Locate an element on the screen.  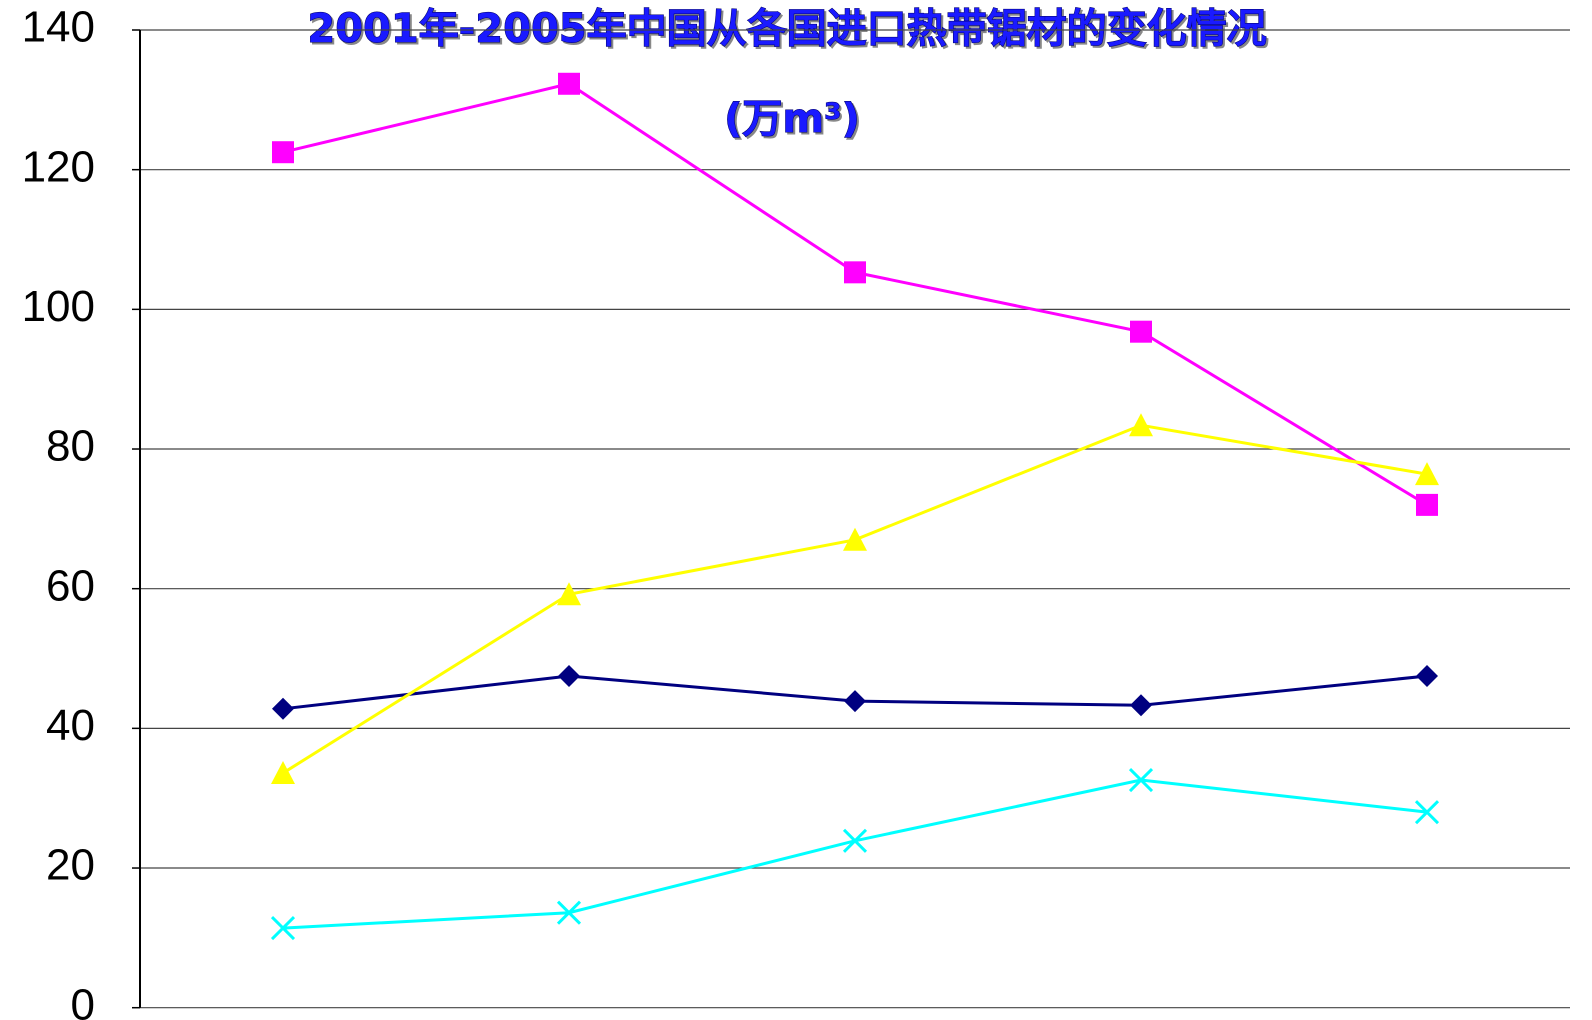
y-tick-label: 80 is located at coordinates (70, 446).